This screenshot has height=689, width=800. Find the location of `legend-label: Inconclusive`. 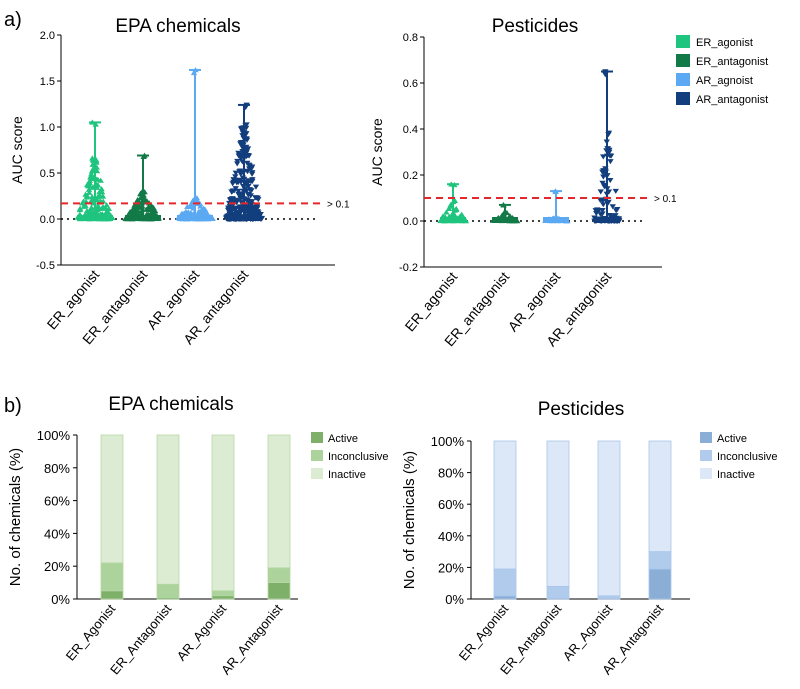

legend-label: Inconclusive is located at coordinates (747, 457).